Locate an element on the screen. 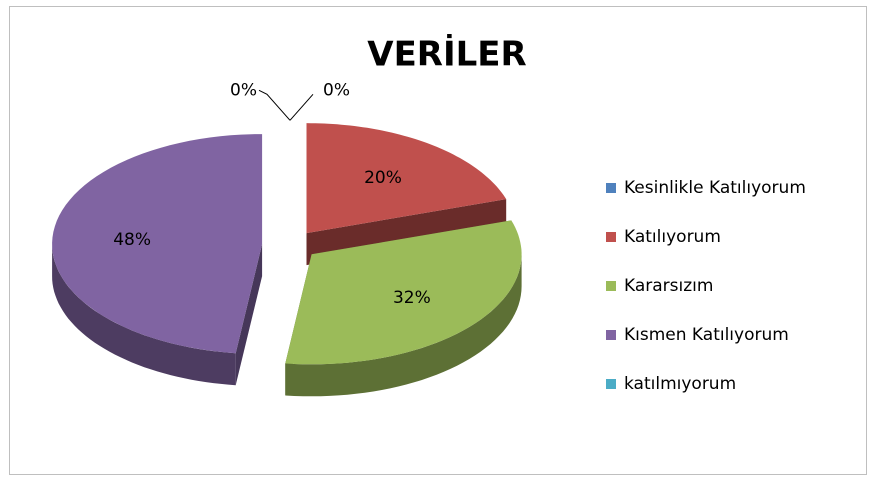  slice-cut-face is located at coordinates (249, 315).